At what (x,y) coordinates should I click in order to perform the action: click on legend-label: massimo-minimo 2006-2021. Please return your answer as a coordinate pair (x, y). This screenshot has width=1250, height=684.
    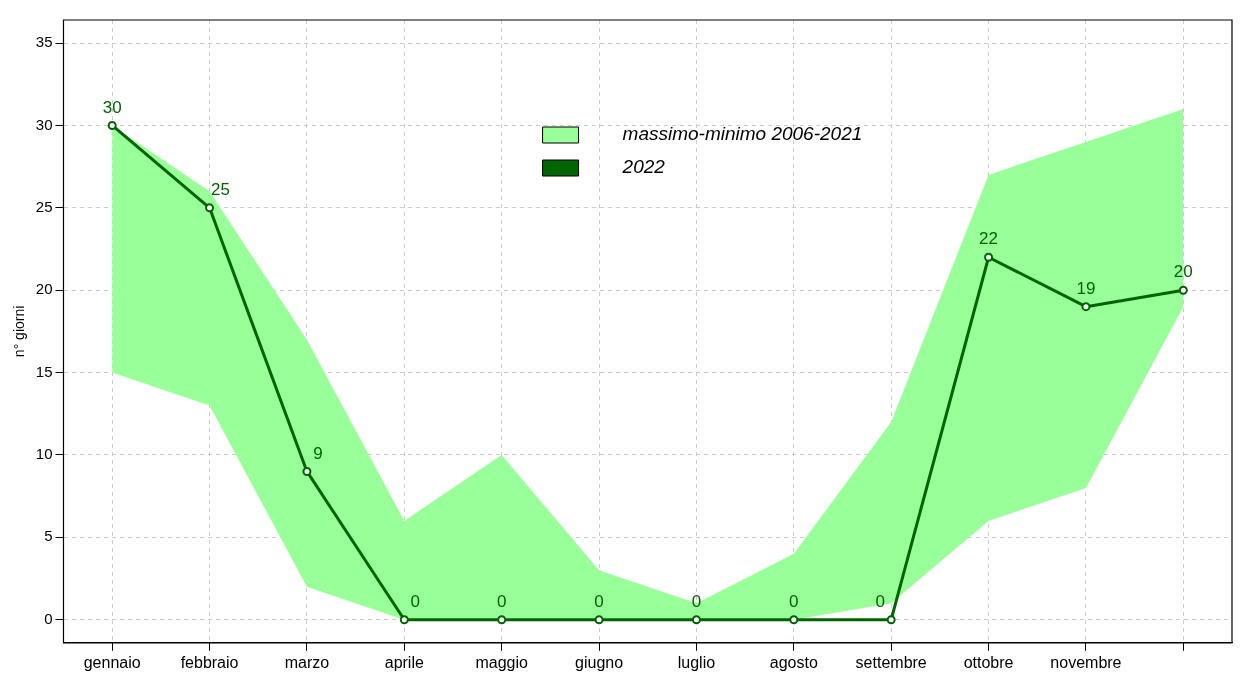
    Looking at the image, I should click on (742, 134).